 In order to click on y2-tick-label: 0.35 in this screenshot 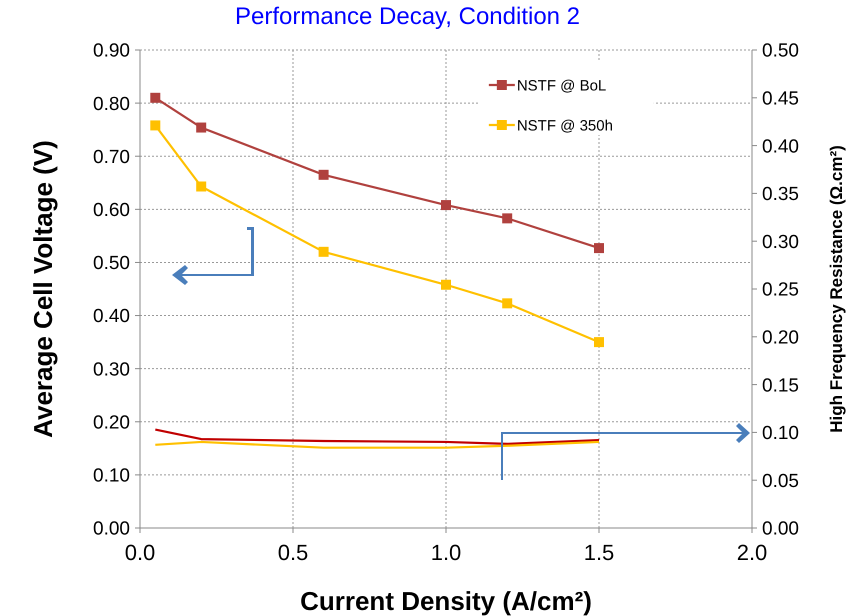, I will do `click(780, 195)`.